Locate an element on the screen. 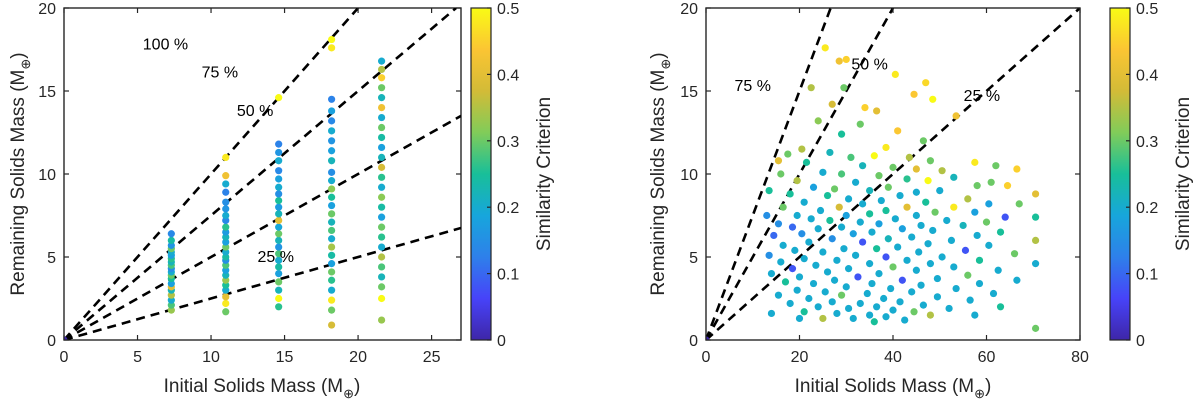 The image size is (1200, 412). left-cbar-tick-label-2: 0.2 is located at coordinates (508, 208).